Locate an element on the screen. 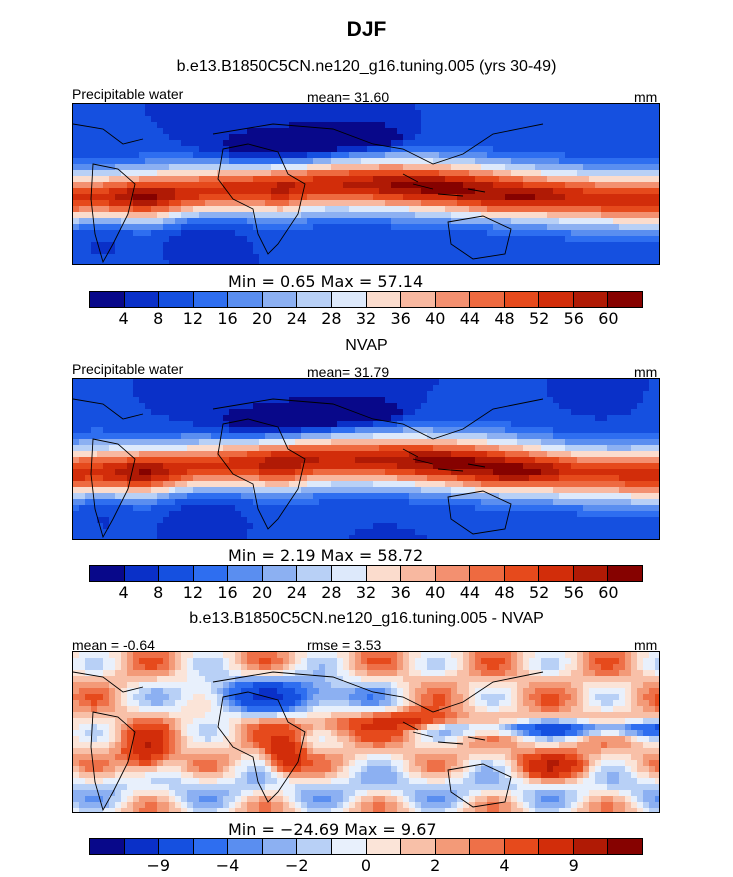 This screenshot has height=877, width=733. colorbar-tick-label: 20 is located at coordinates (262, 318).